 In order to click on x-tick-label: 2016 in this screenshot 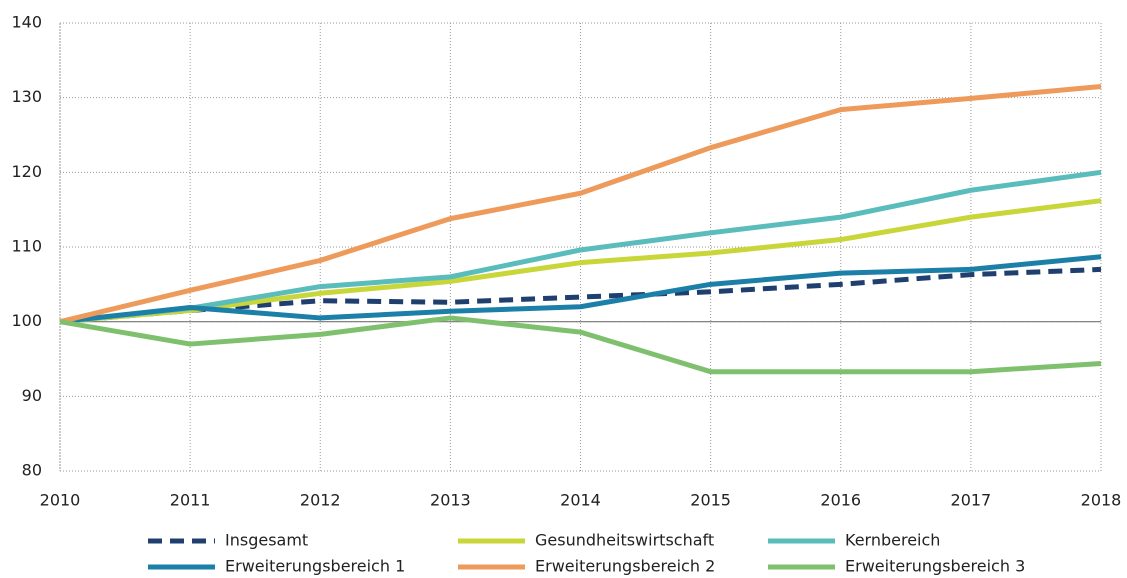, I will do `click(840, 500)`.